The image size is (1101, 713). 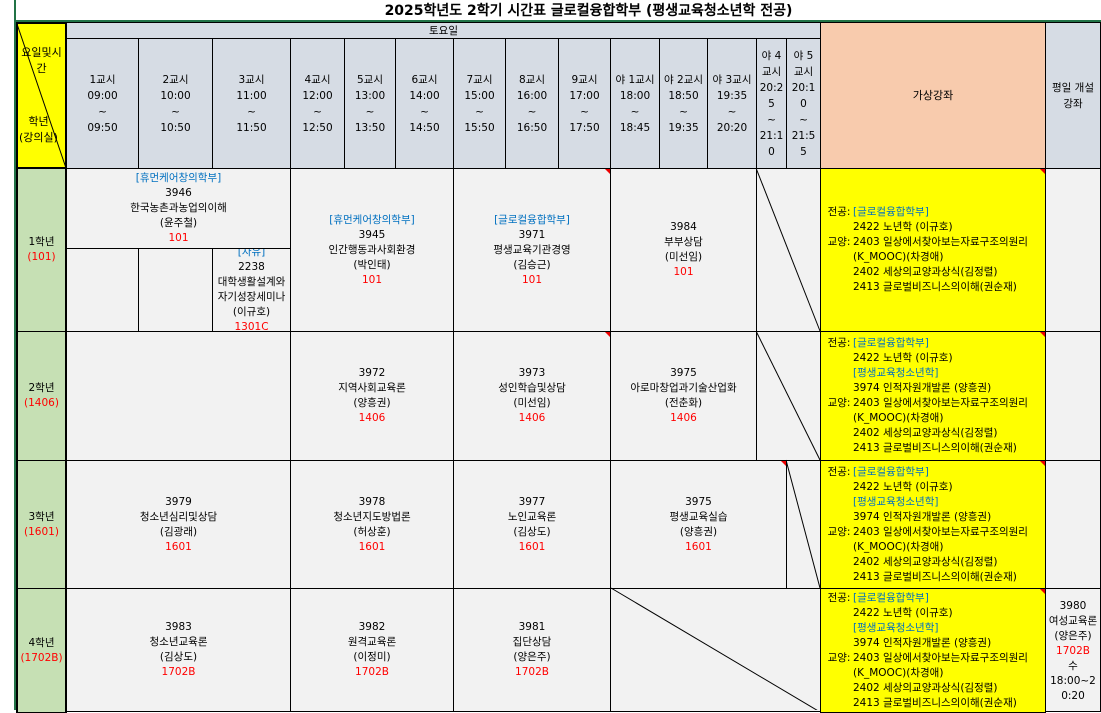 I want to click on period-header-14: 야 5교시 20:10 ~21:55, so click(x=803, y=103).